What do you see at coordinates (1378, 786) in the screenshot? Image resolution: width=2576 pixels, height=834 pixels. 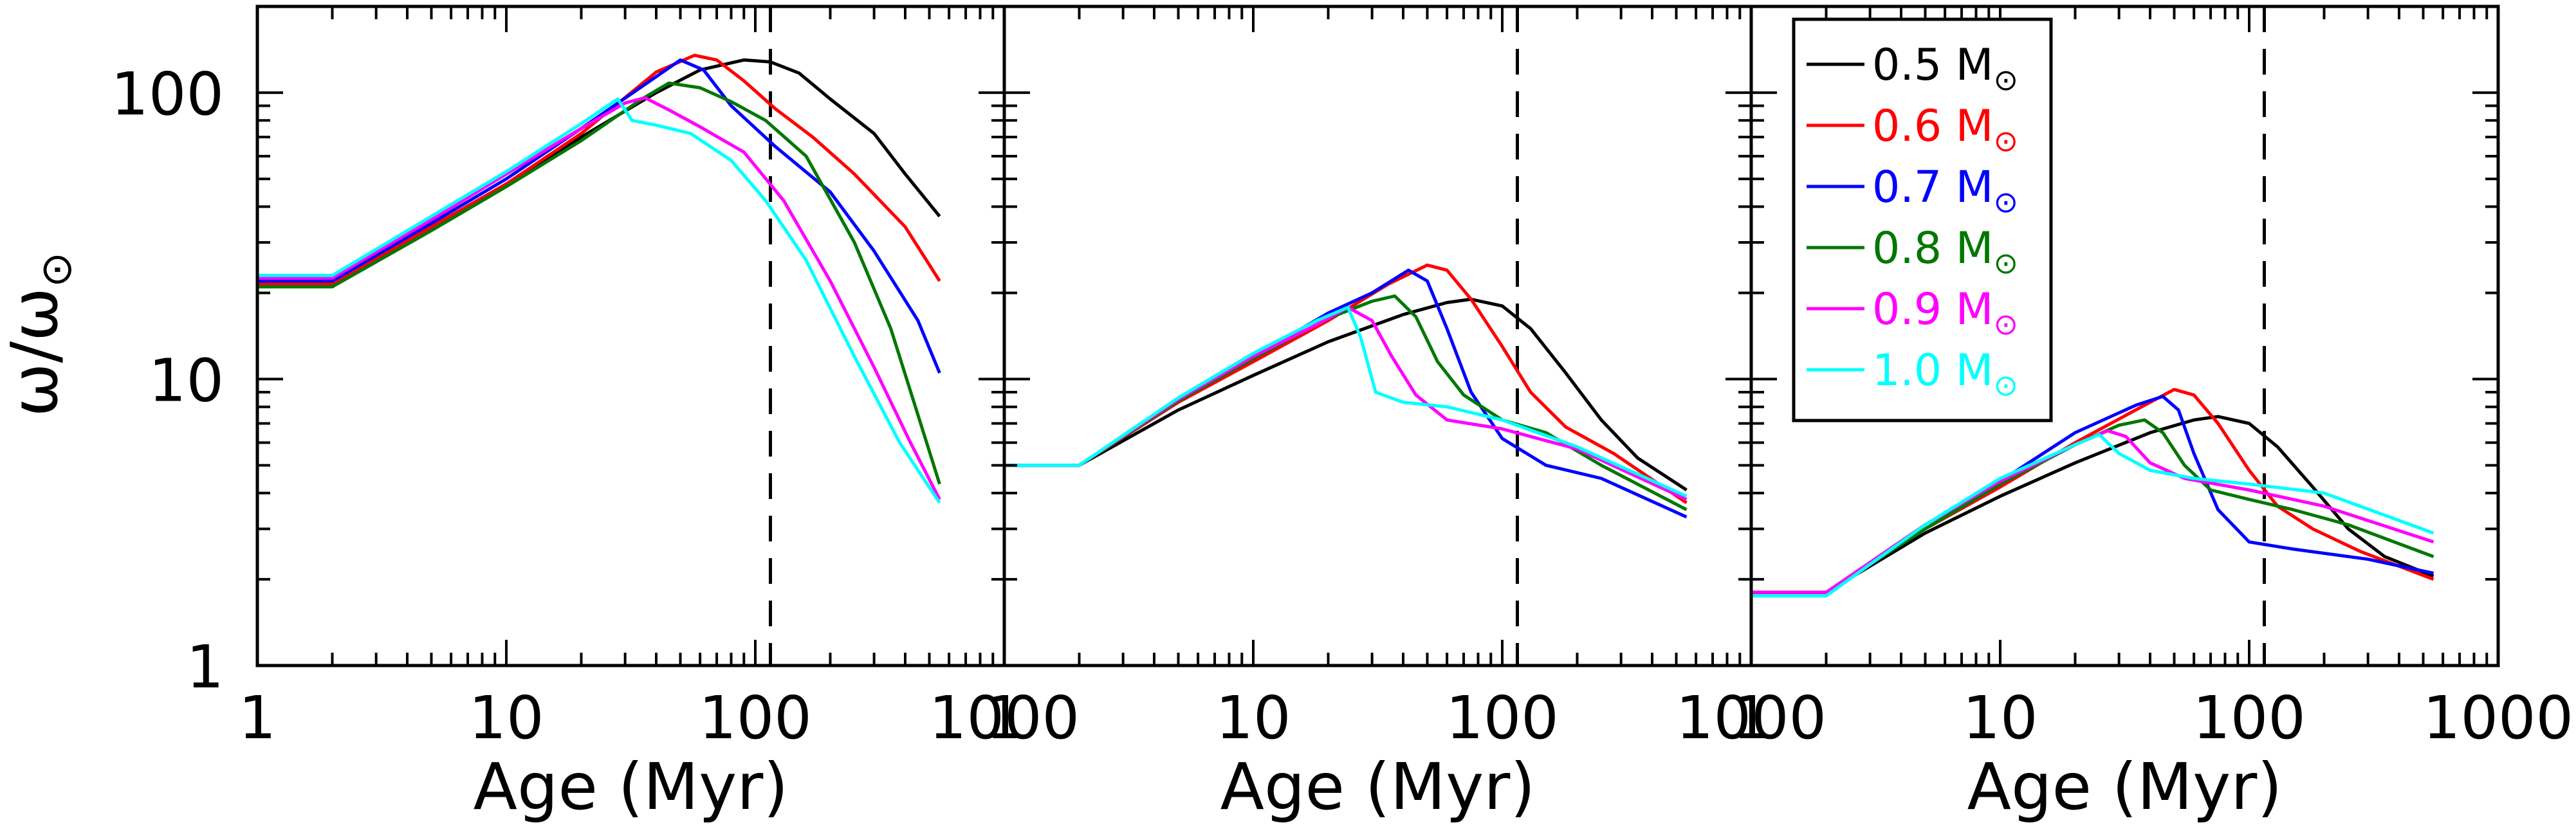 I see `panel-2-x-axis-title: Age (Myr)` at bounding box center [1378, 786].